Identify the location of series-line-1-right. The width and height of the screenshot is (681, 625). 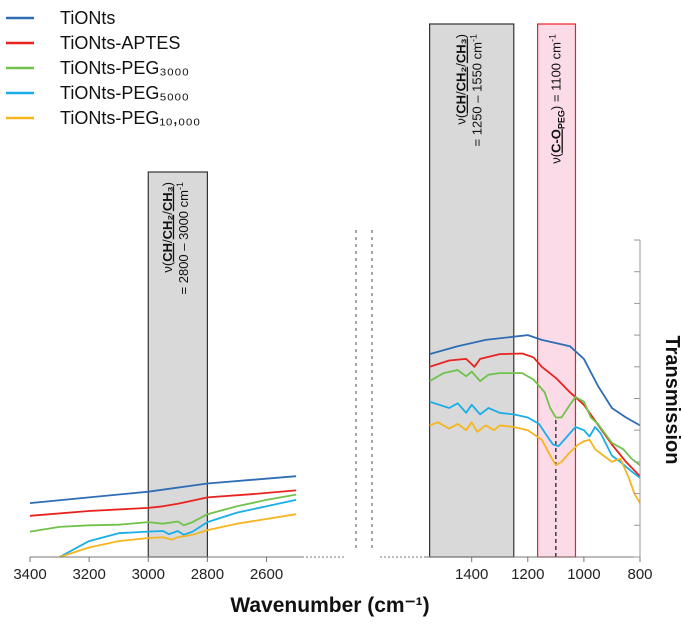
(535, 380).